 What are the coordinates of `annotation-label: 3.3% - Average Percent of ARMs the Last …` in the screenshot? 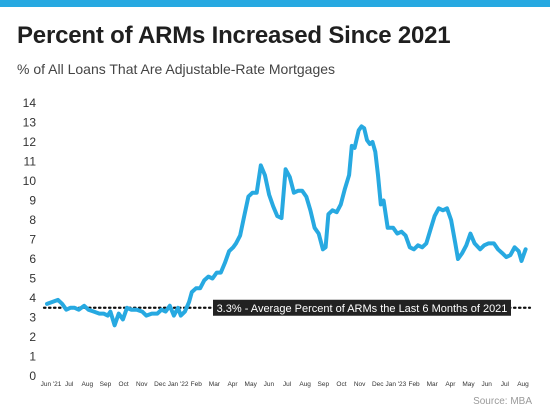 It's located at (362, 309).